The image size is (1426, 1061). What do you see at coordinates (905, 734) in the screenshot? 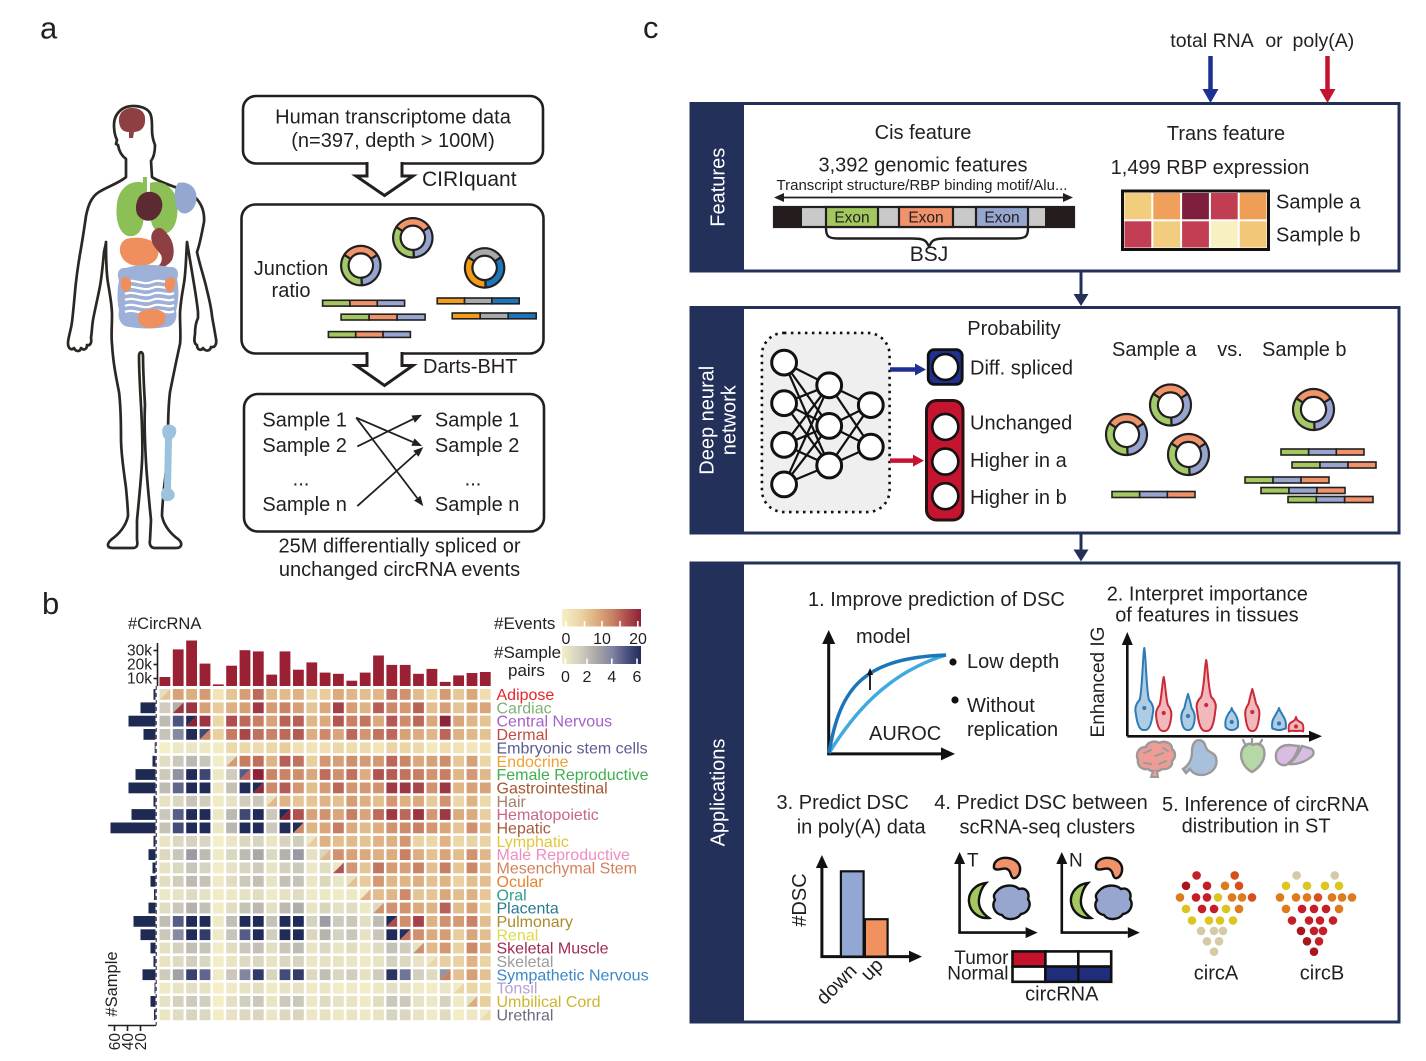
I see `svg-text: AUROC` at bounding box center [905, 734].